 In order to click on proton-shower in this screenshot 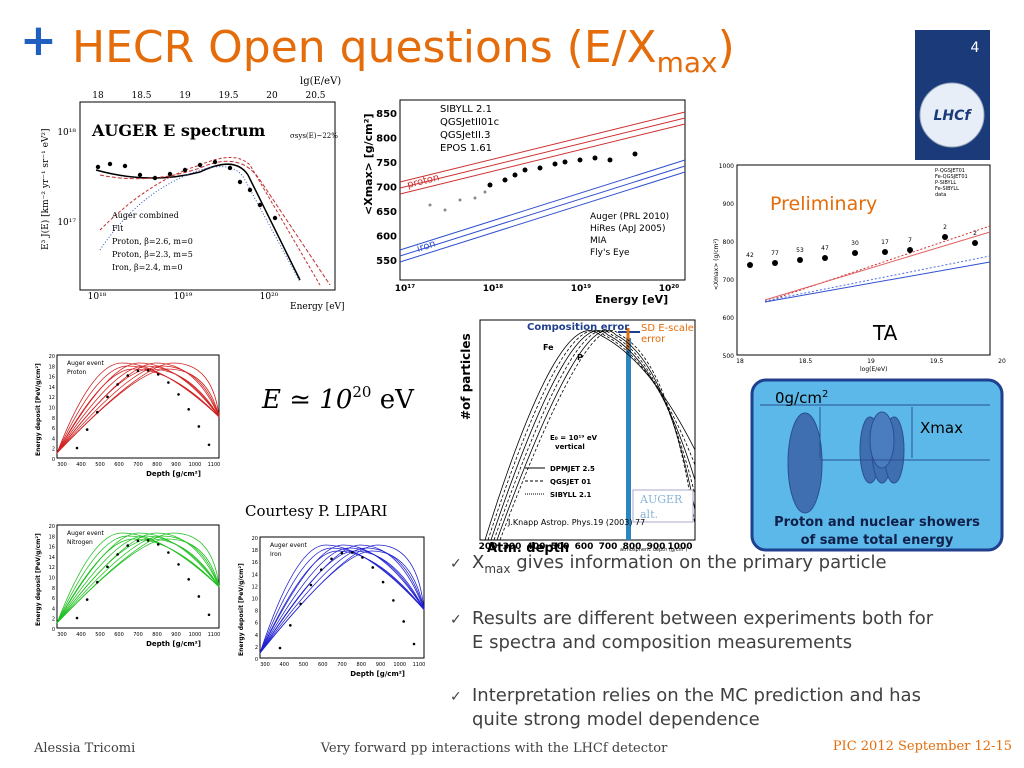, I will do `click(805, 463)`.